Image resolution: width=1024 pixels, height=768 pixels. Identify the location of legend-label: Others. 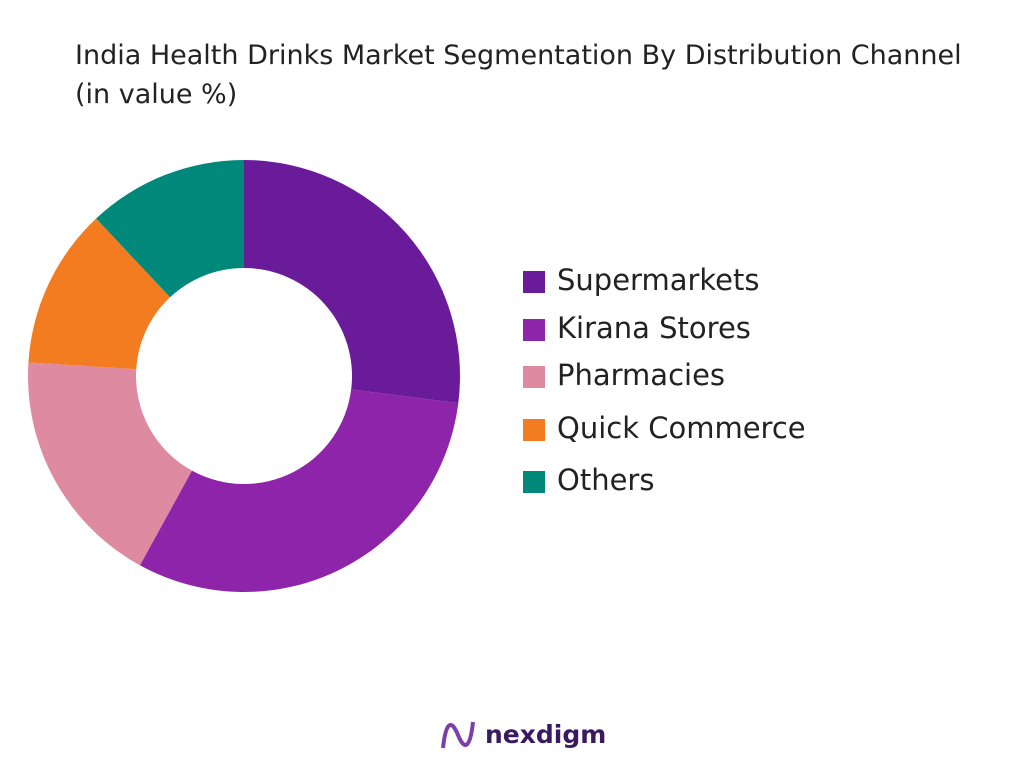
(605, 480).